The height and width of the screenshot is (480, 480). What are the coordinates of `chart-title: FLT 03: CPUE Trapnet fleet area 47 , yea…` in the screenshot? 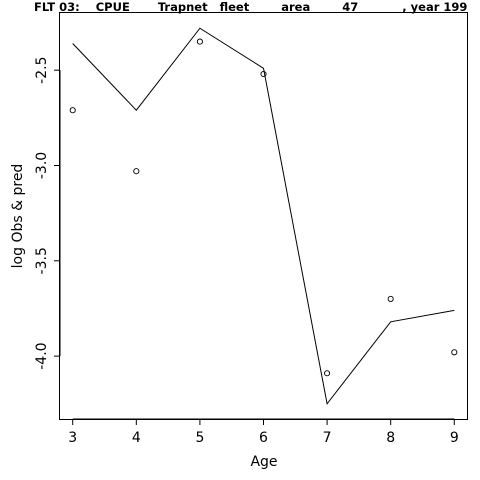 It's located at (251, 7).